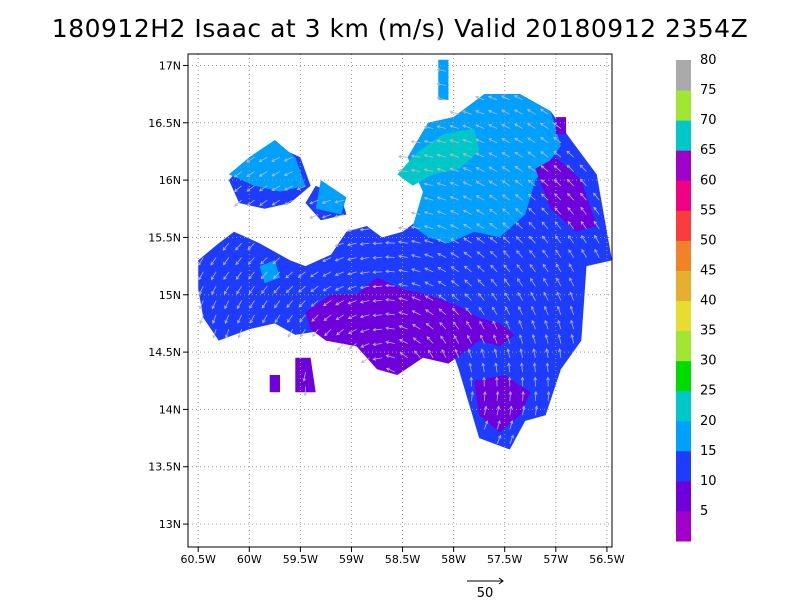 The image size is (800, 600). I want to click on scale-label: 50, so click(485, 593).